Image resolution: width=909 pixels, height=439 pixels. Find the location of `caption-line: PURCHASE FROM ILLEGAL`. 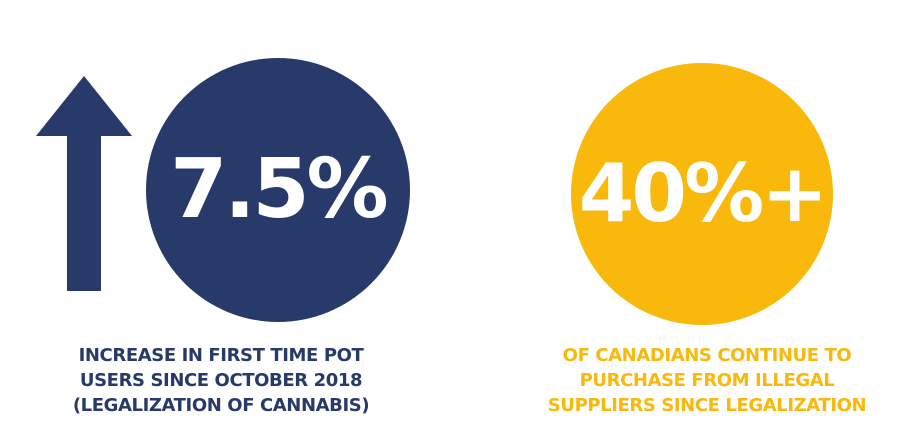

caption-line: PURCHASE FROM ILLEGAL is located at coordinates (707, 380).